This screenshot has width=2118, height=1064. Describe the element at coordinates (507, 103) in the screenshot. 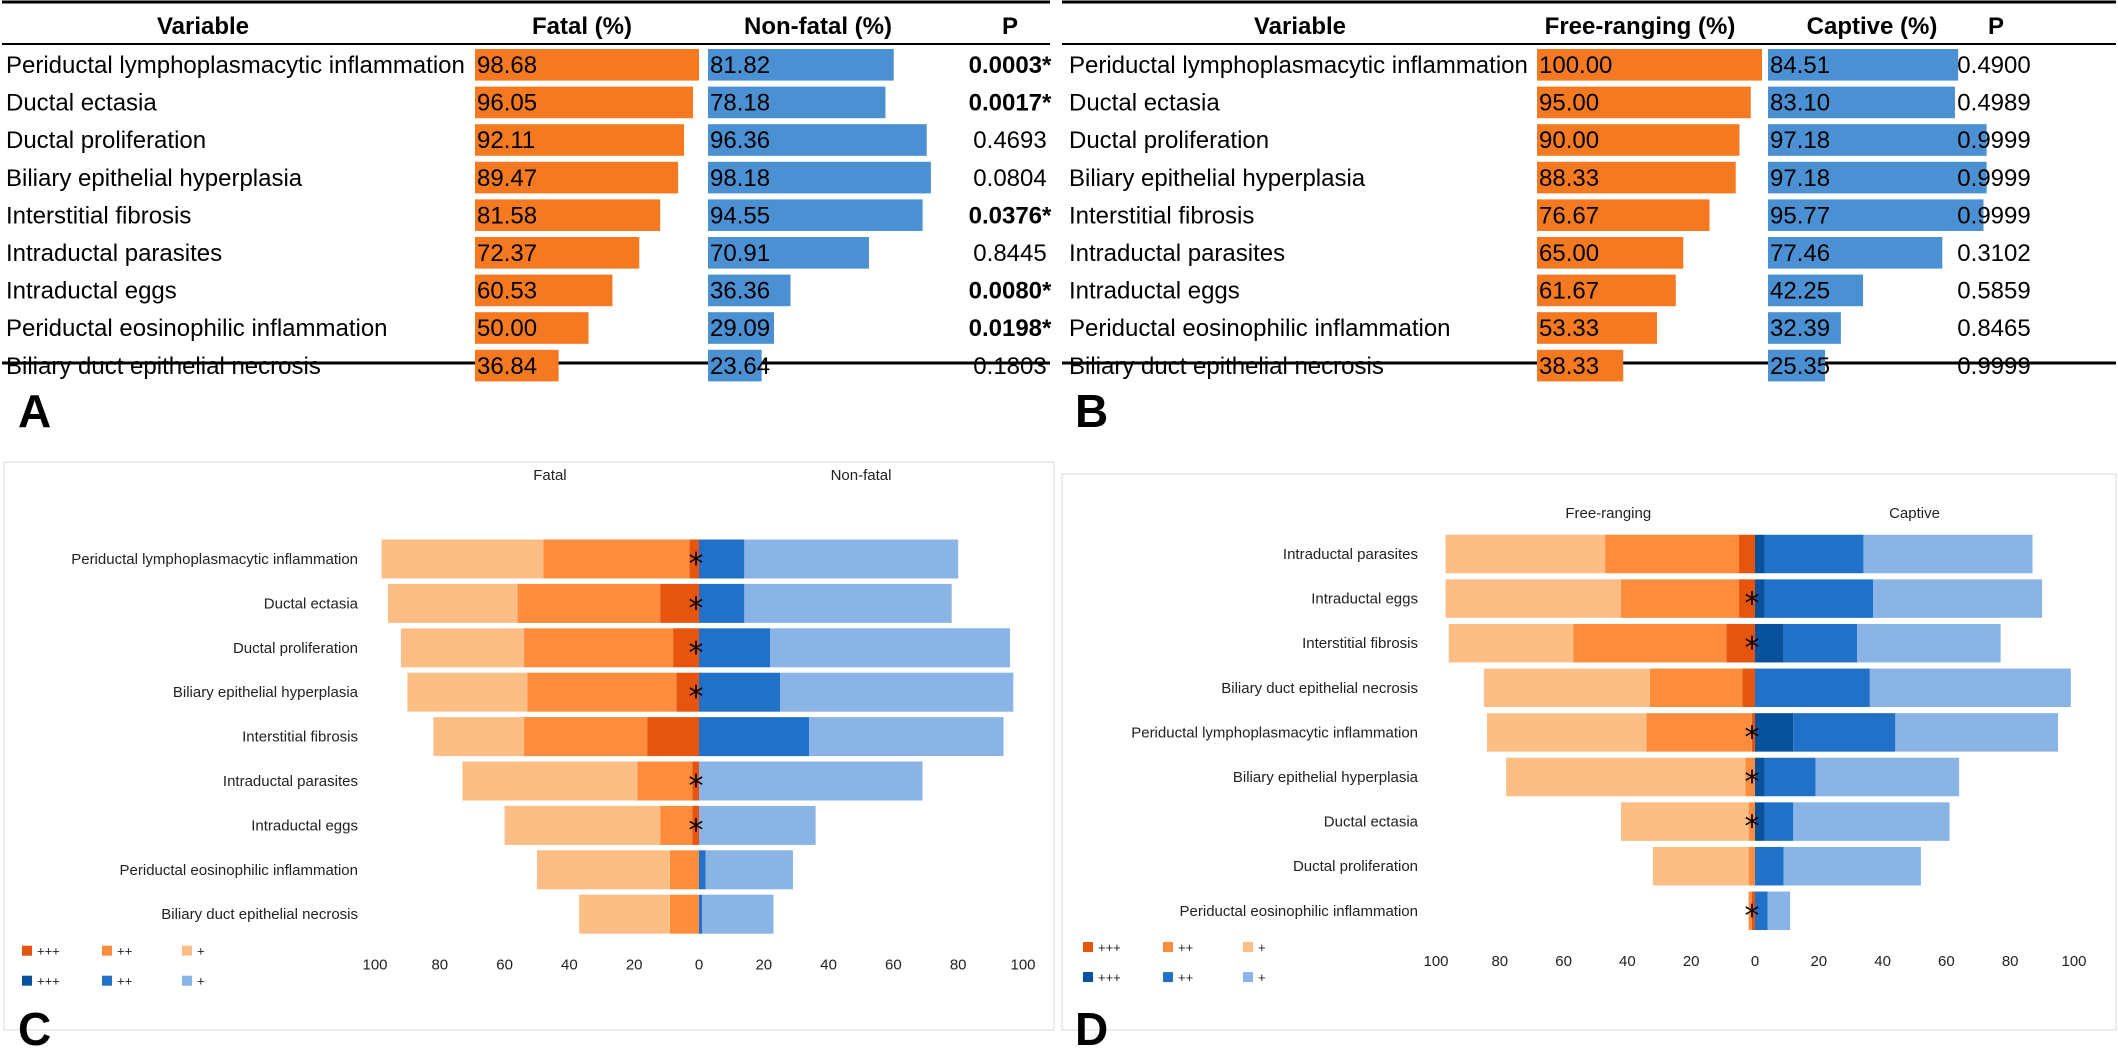

I see `bar-label-a: 96.05` at that location.